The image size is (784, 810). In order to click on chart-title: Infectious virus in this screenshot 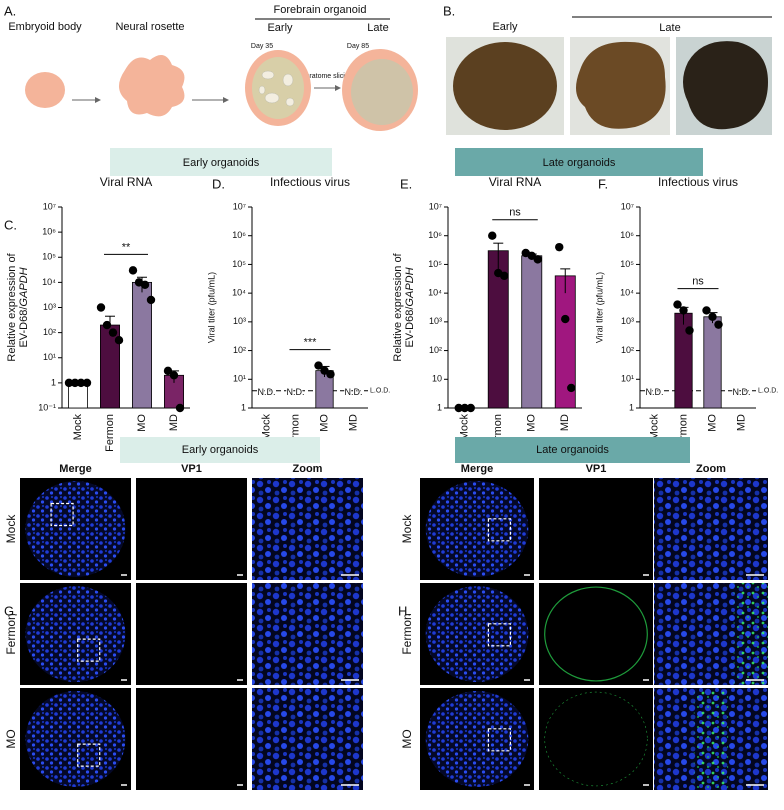, I will do `click(310, 182)`.